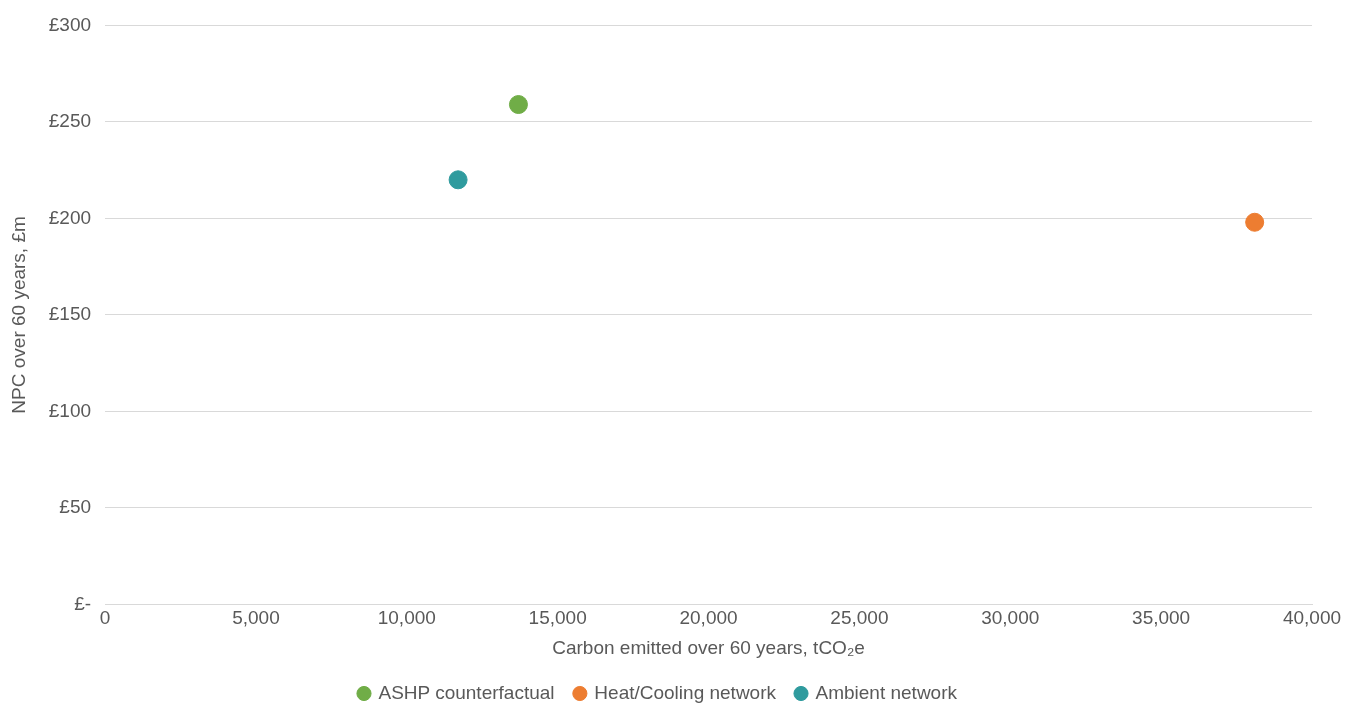  What do you see at coordinates (83, 603) in the screenshot?
I see `y-tick-label: £-` at bounding box center [83, 603].